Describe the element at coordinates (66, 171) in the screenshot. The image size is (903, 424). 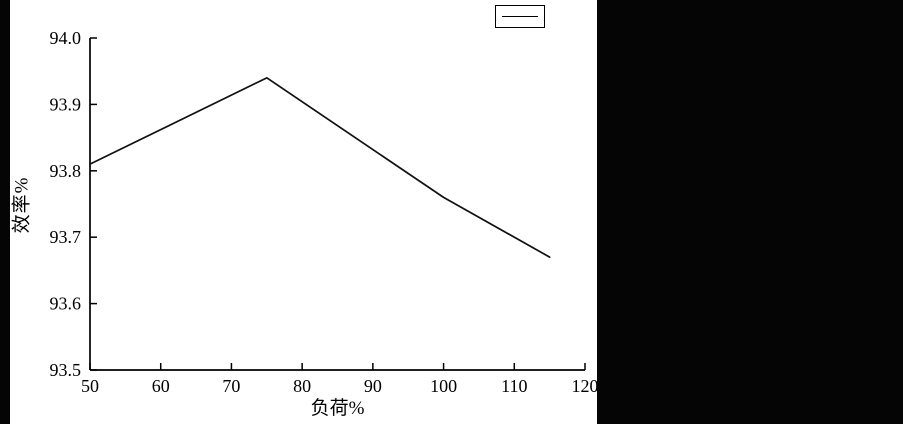
I see `y-tick-label: 93.8` at that location.